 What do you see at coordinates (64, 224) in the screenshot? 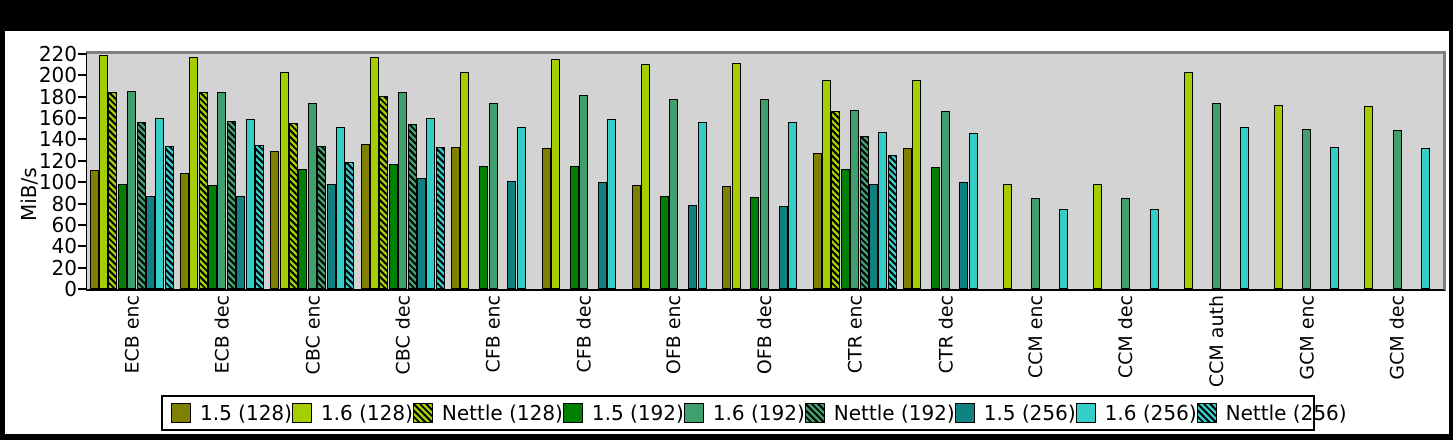
I see `y-tick-label: 60` at bounding box center [64, 224].